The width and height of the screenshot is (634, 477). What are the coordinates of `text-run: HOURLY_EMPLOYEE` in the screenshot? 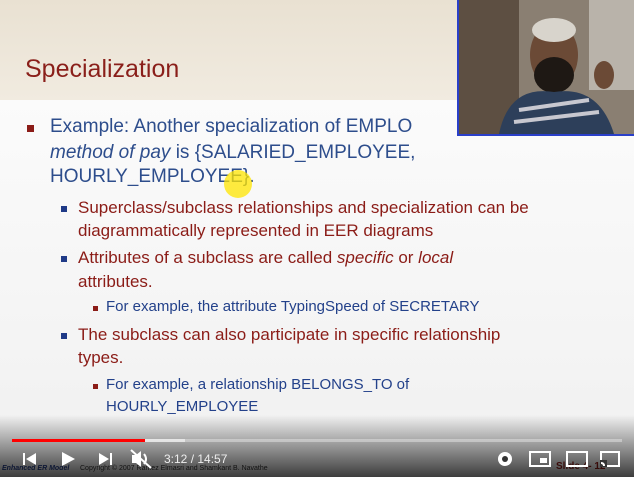 It's located at (182, 406).